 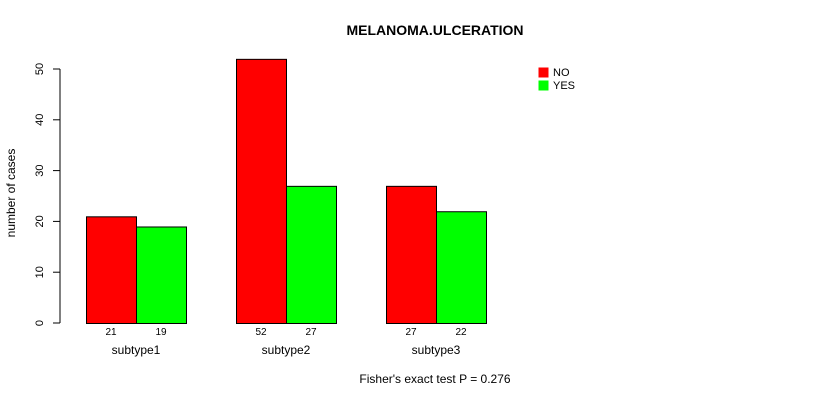 I want to click on category-label-subtype3: subtype3, so click(x=436, y=350).